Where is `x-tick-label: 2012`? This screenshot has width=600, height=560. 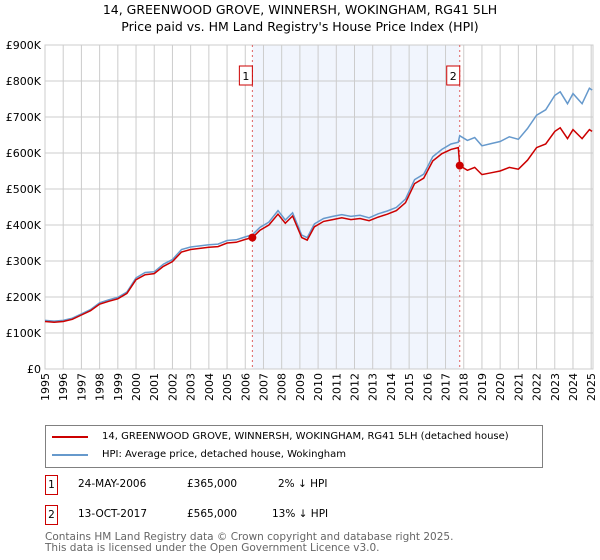
x-tick-label: 2012 is located at coordinates (355, 387).